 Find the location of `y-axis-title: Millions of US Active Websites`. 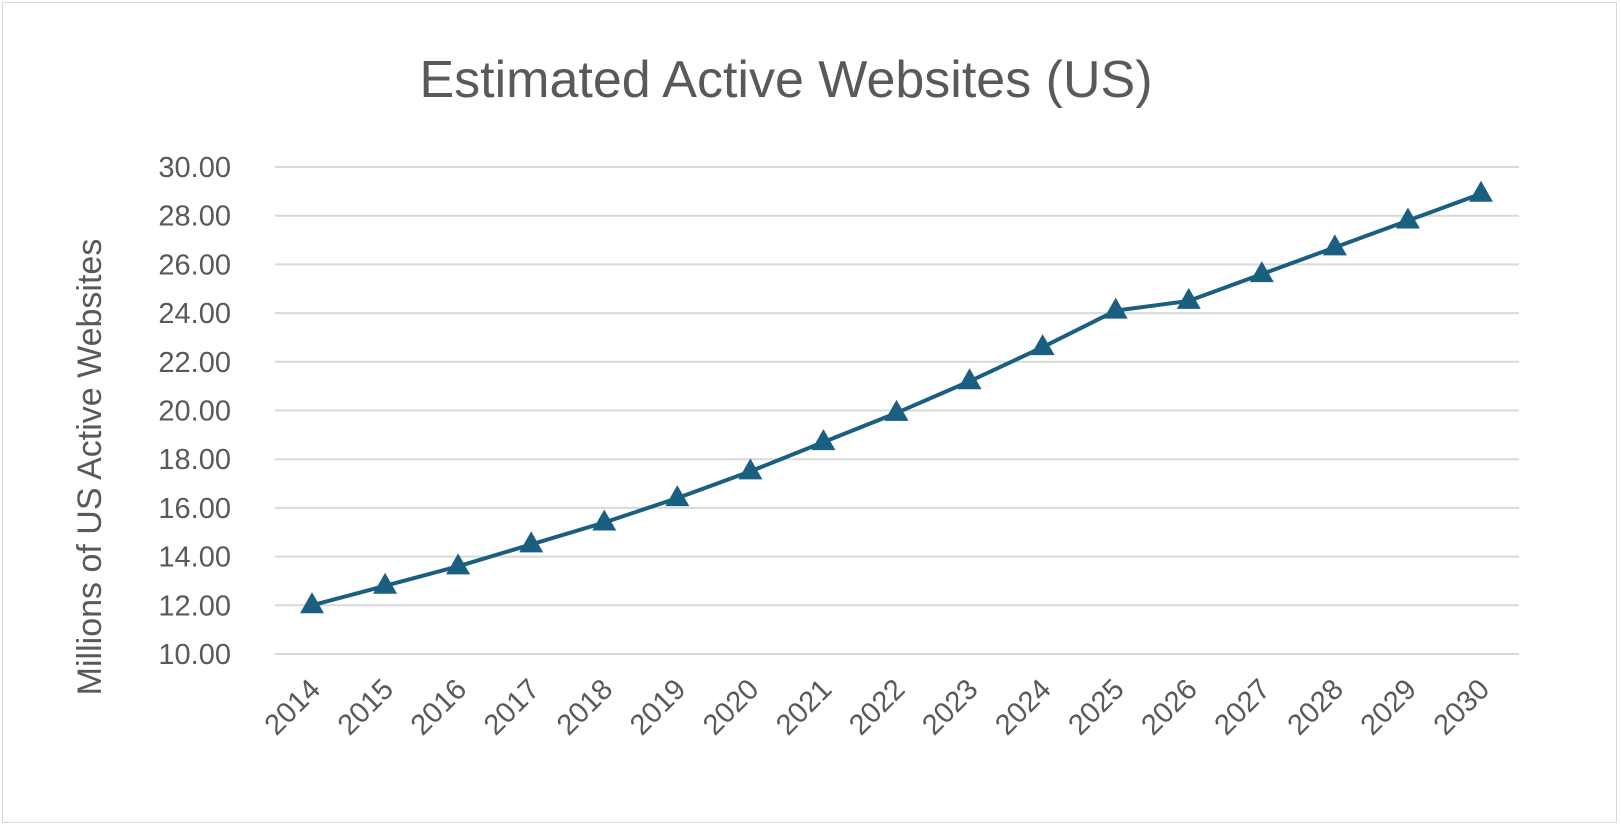

y-axis-title: Millions of US Active Websites is located at coordinates (90, 467).